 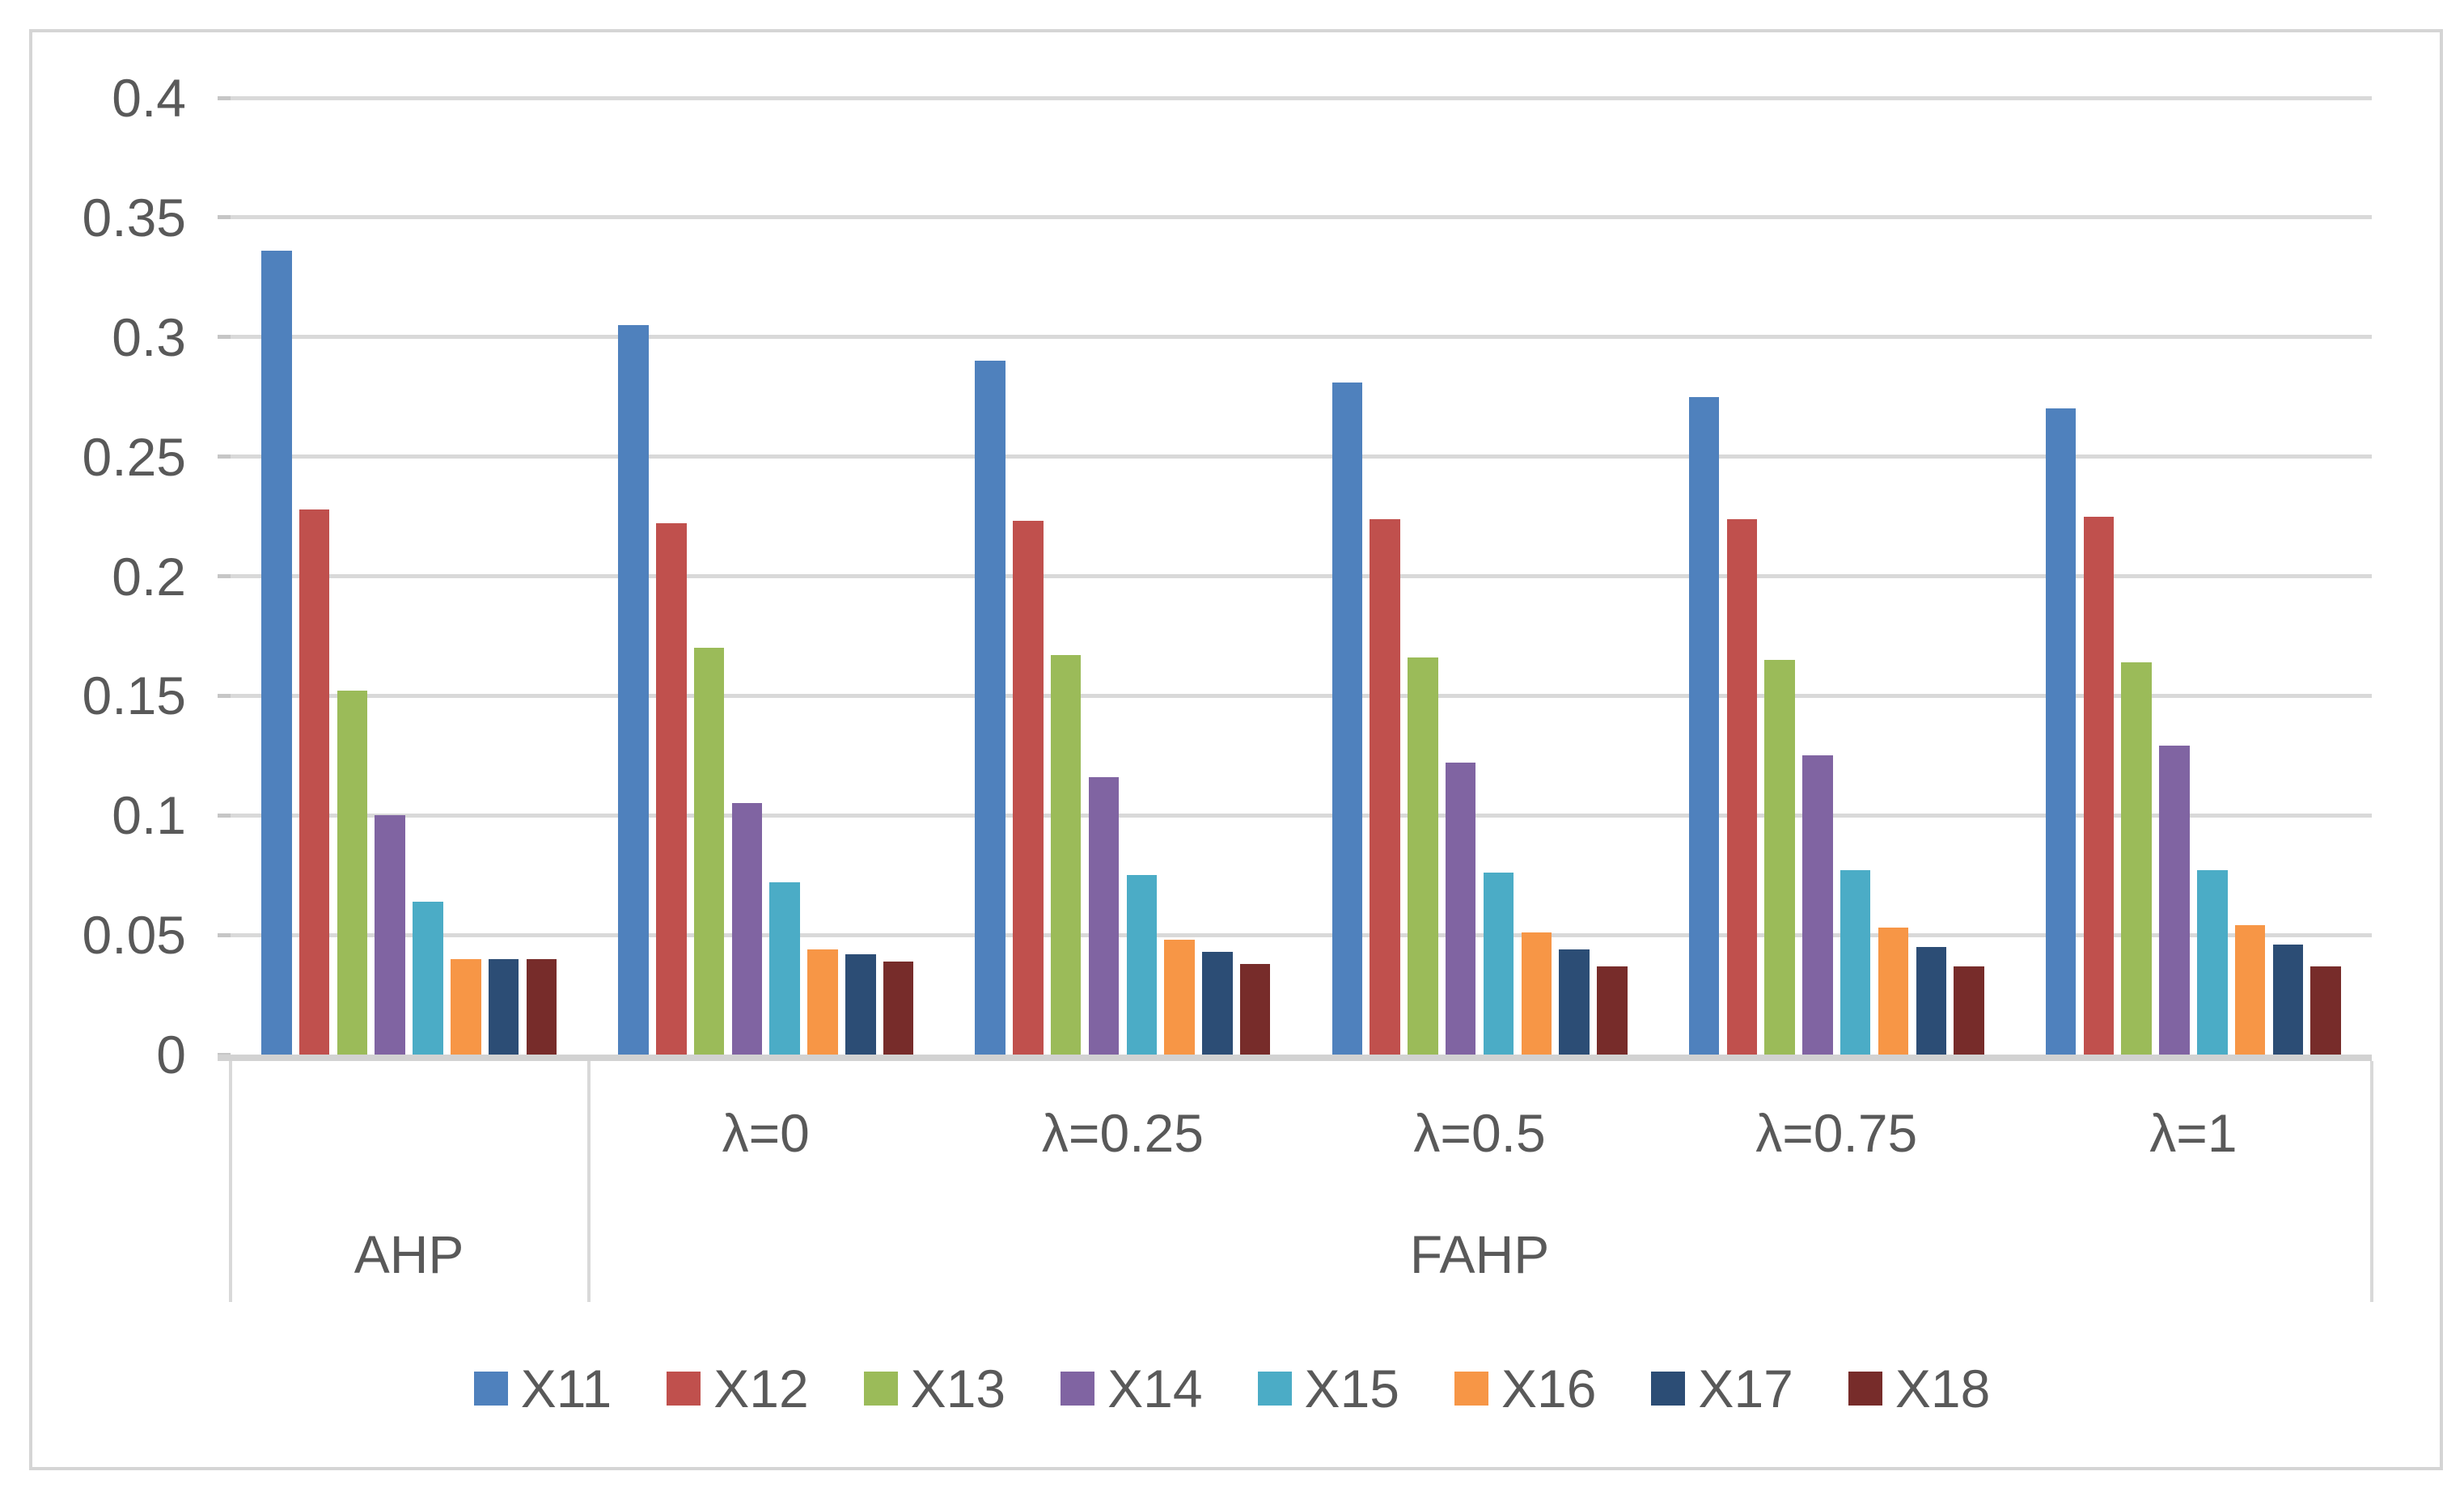 I want to click on legend-swatch-x12, so click(x=684, y=1389).